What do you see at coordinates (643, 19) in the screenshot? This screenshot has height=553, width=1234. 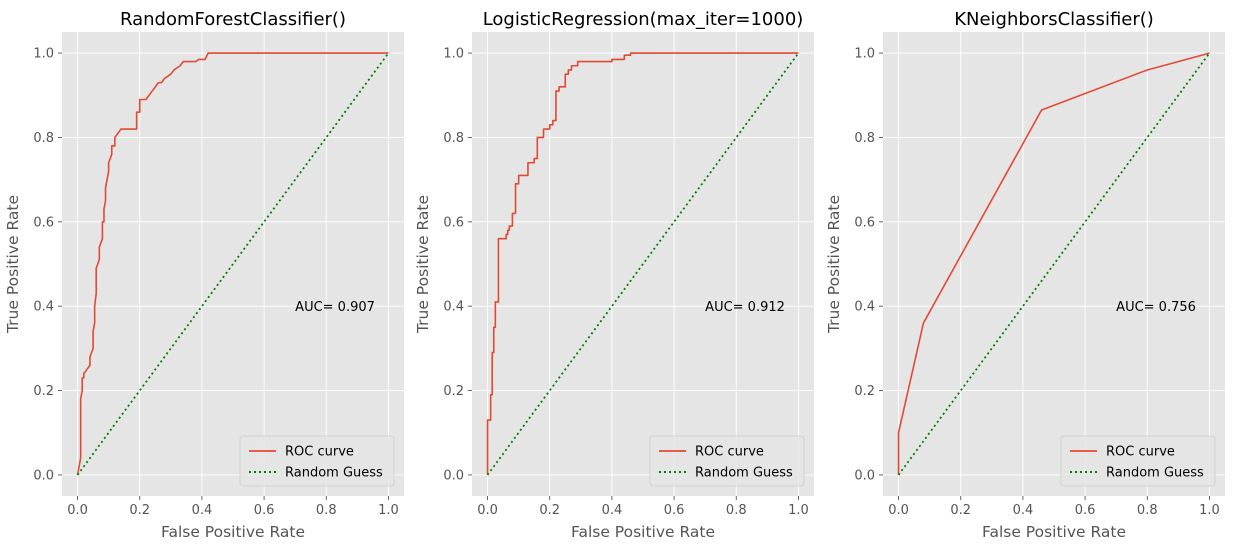 I see `chart-title: LogisticRegression(max_iter=1000)` at bounding box center [643, 19].